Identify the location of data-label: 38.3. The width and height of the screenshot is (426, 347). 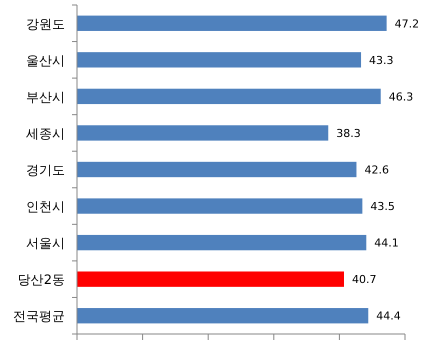
(348, 133).